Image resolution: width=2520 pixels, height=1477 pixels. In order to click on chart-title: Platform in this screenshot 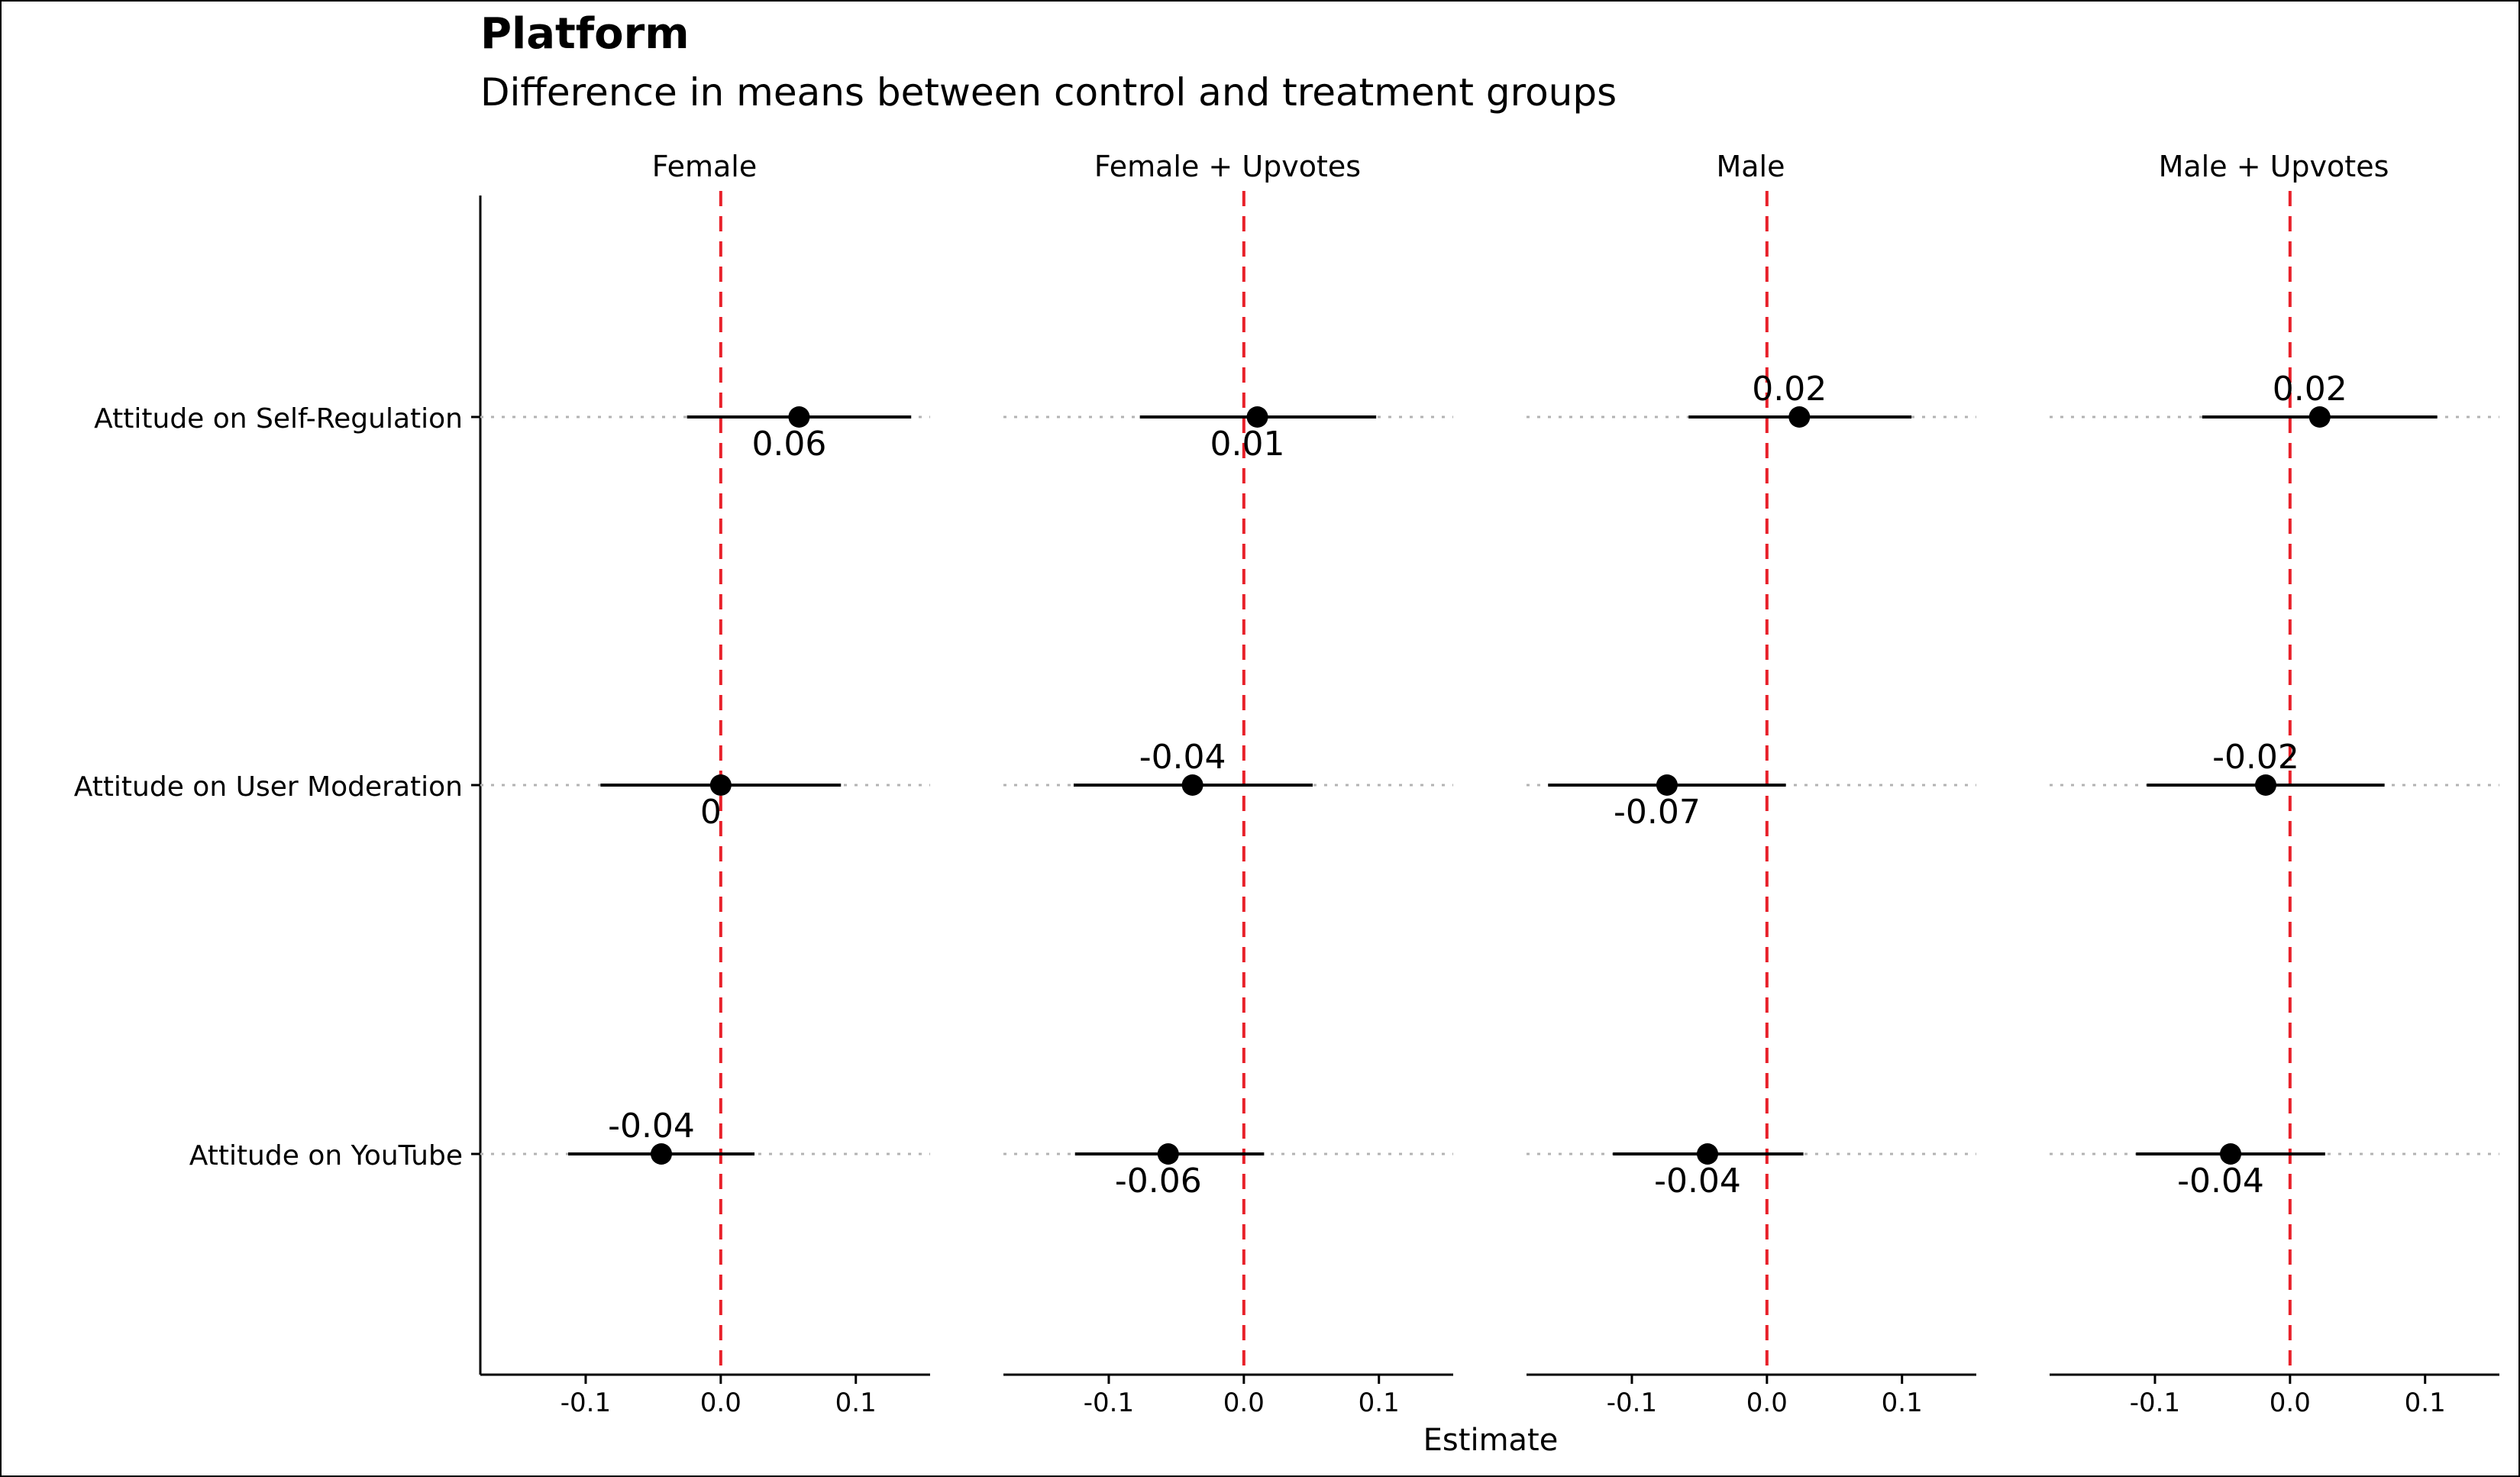, I will do `click(585, 34)`.